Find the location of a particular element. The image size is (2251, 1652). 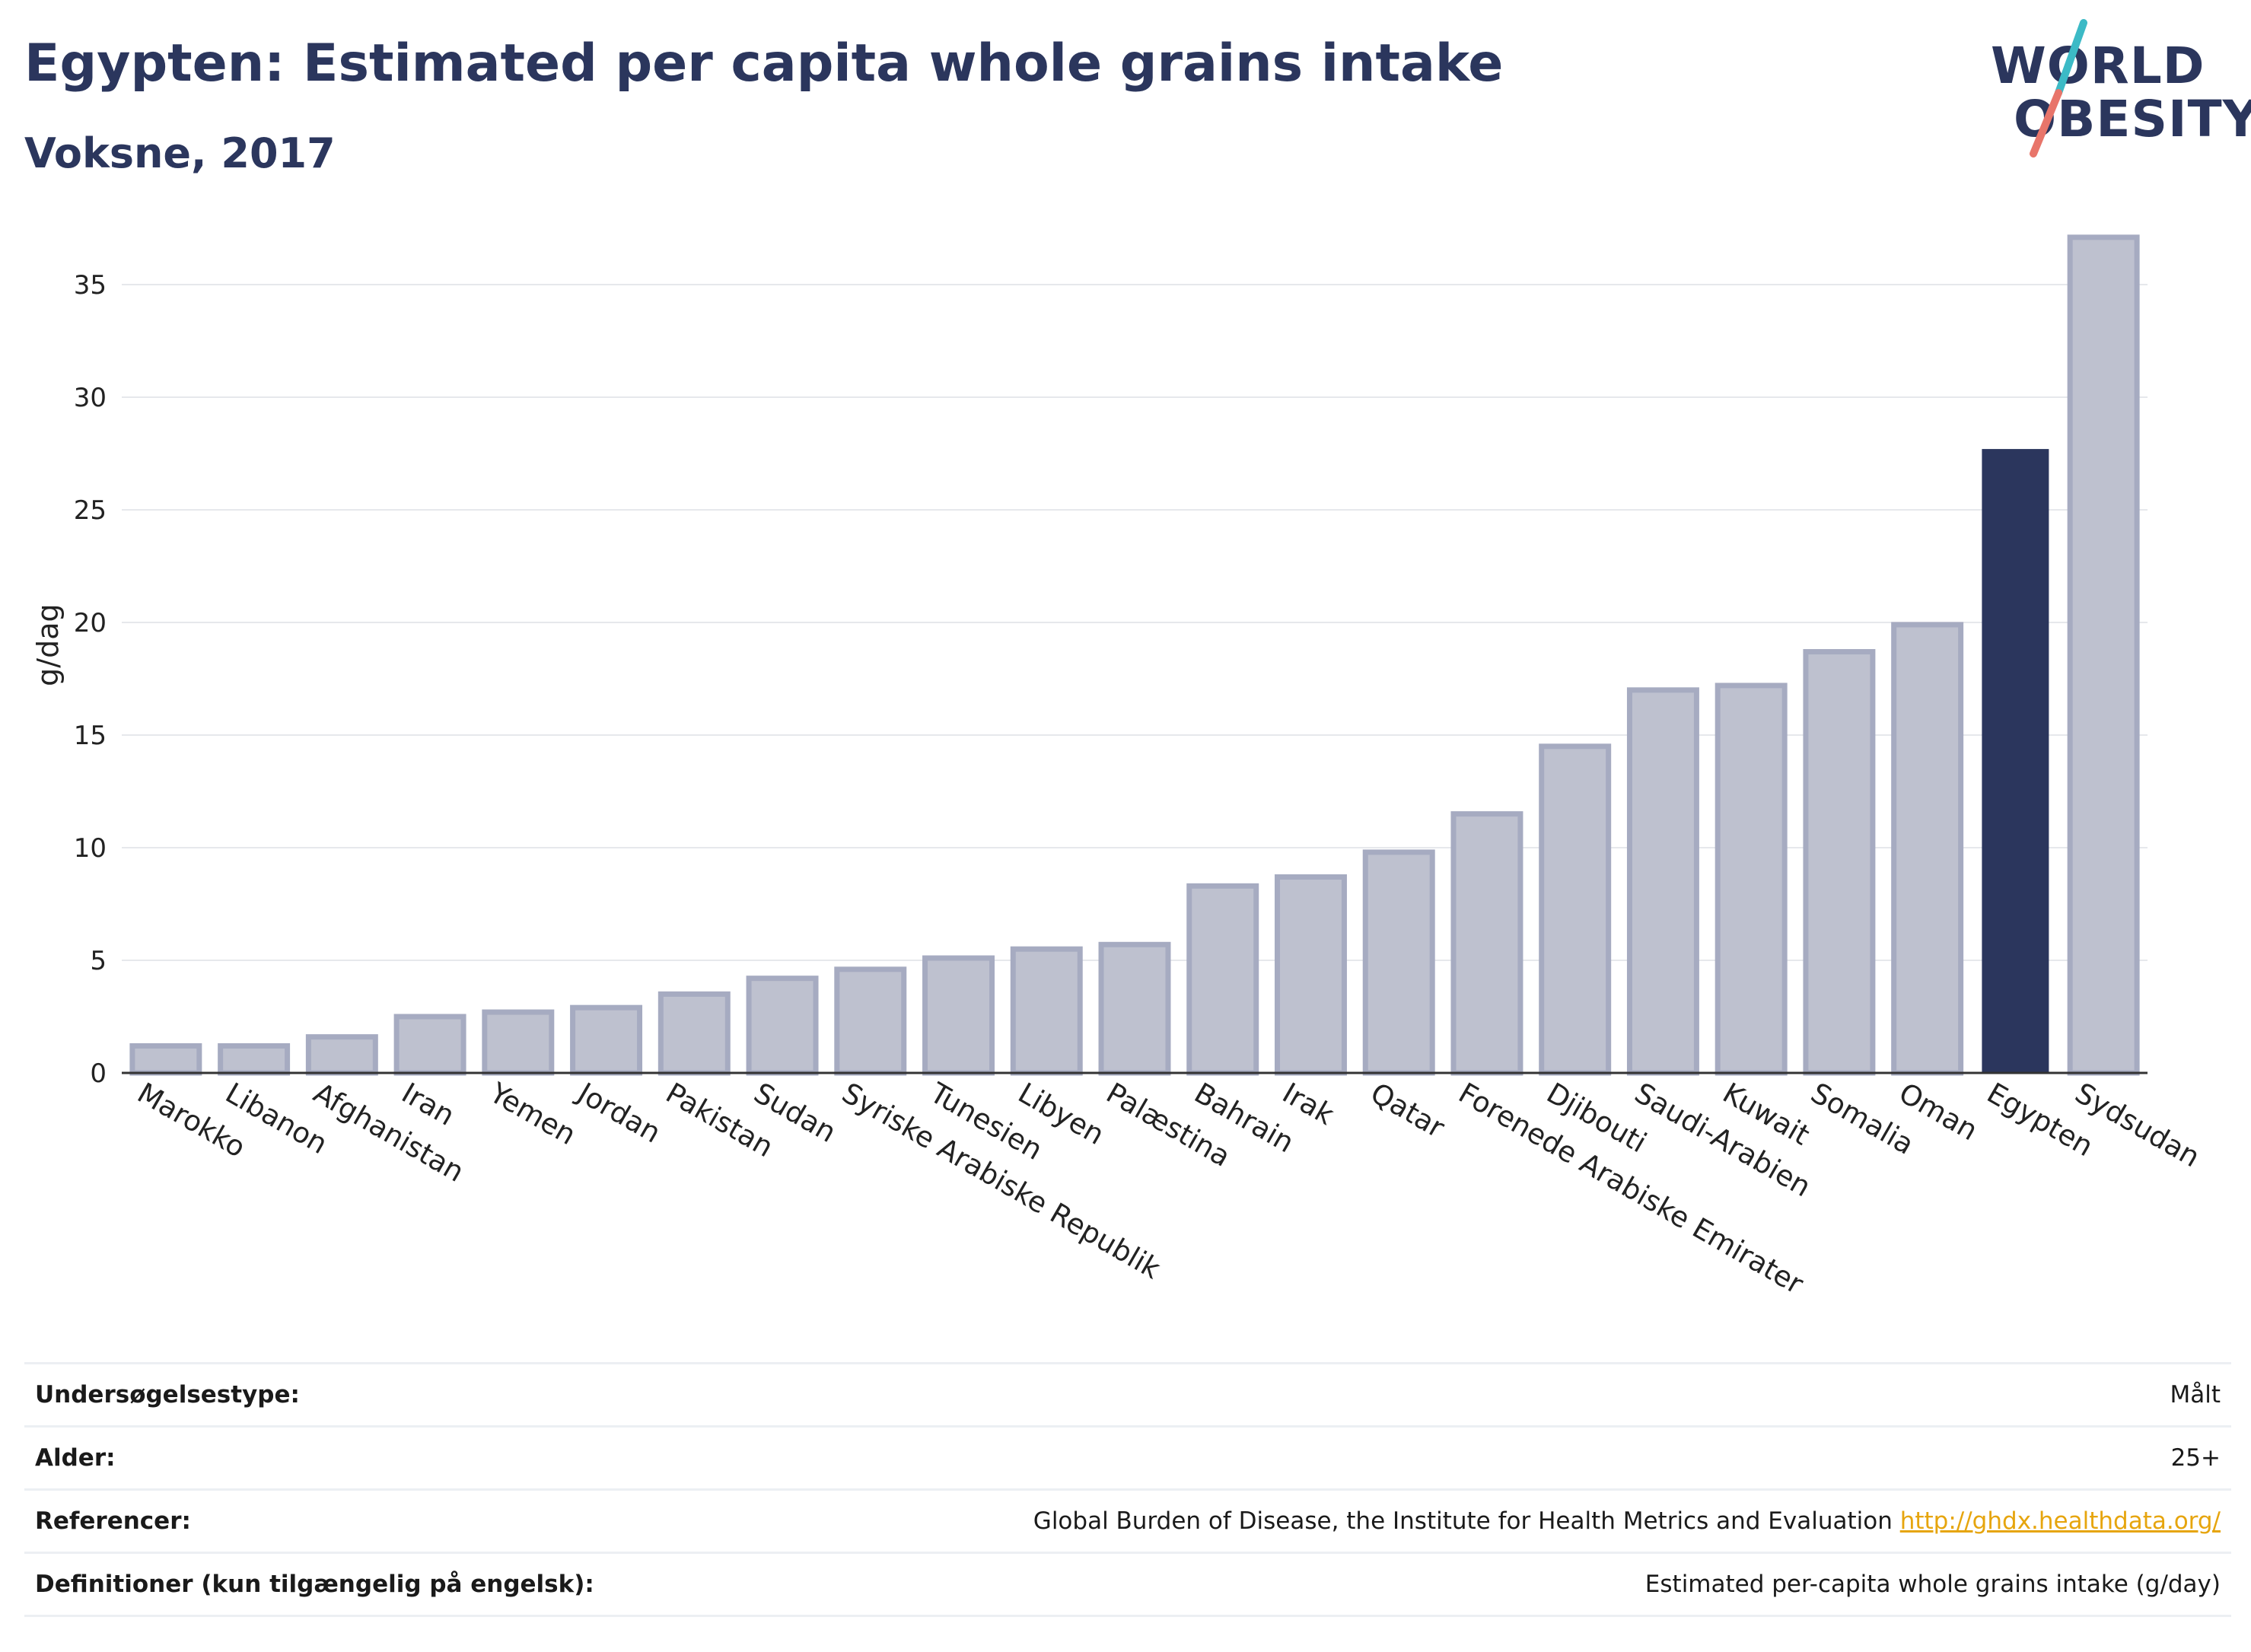

bar-djibouti is located at coordinates (1575, 909).